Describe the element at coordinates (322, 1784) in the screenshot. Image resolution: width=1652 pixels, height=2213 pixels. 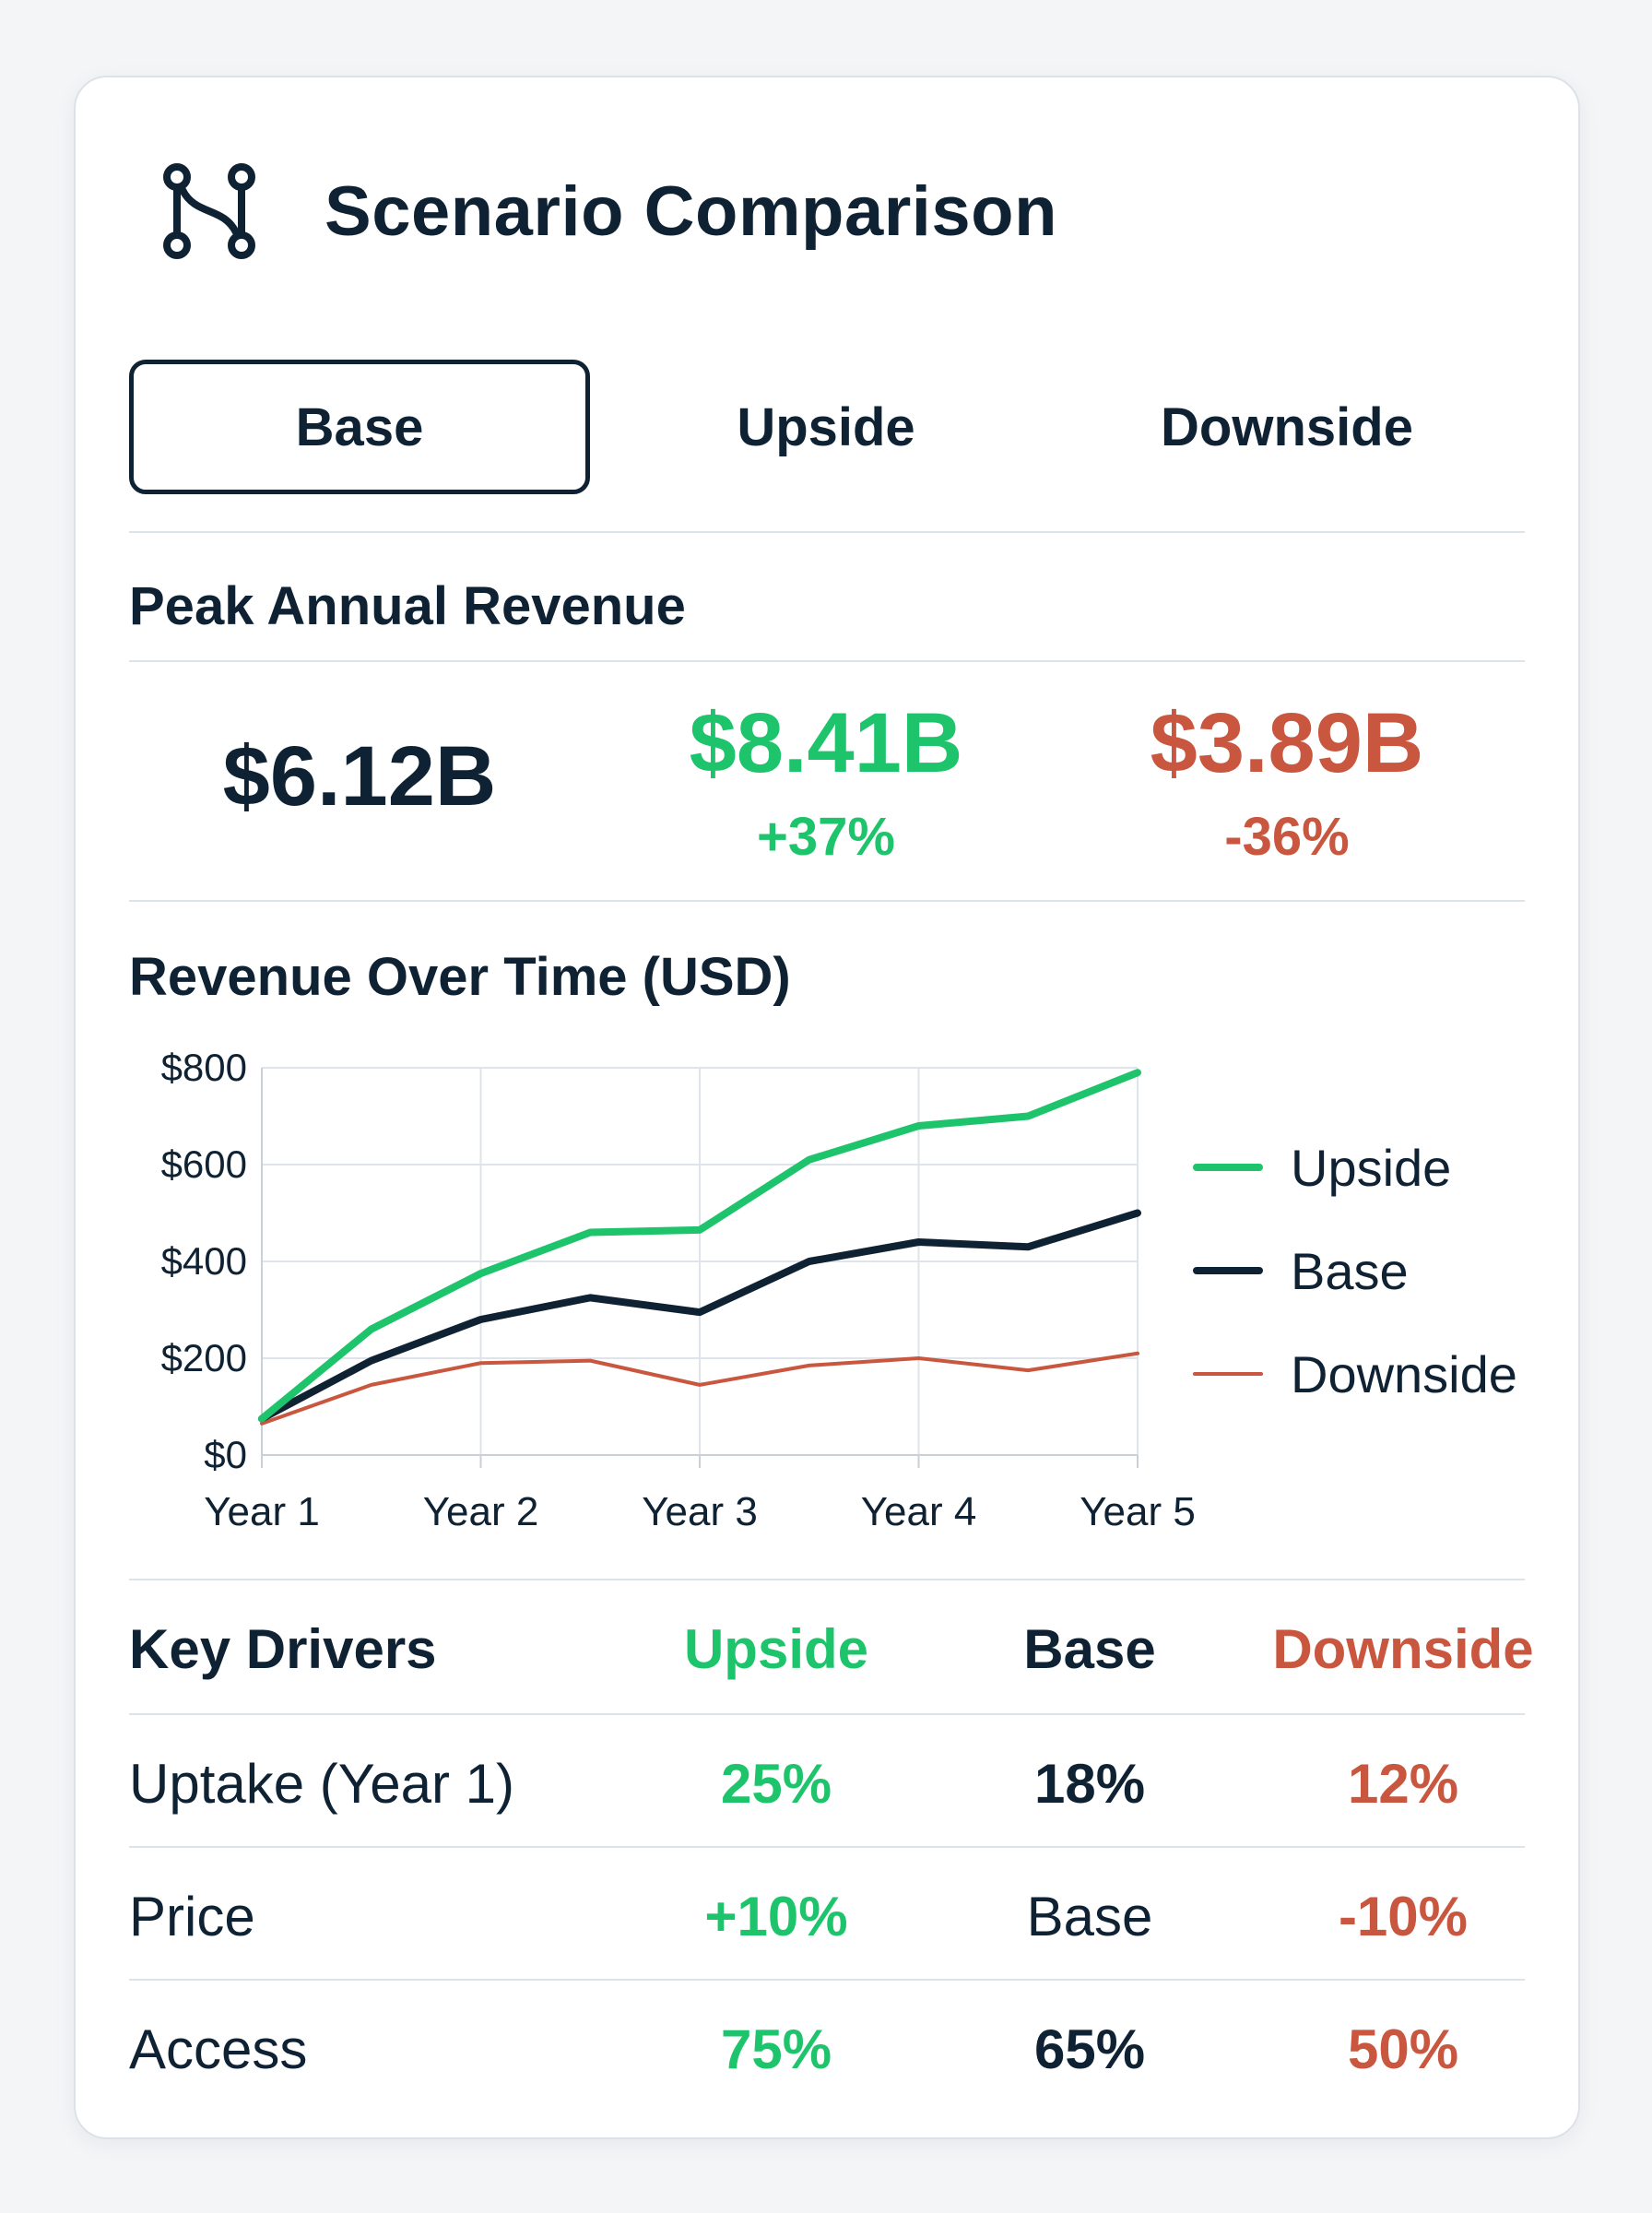
I see `row-label-uptake: Uptake (Year 1)` at that location.